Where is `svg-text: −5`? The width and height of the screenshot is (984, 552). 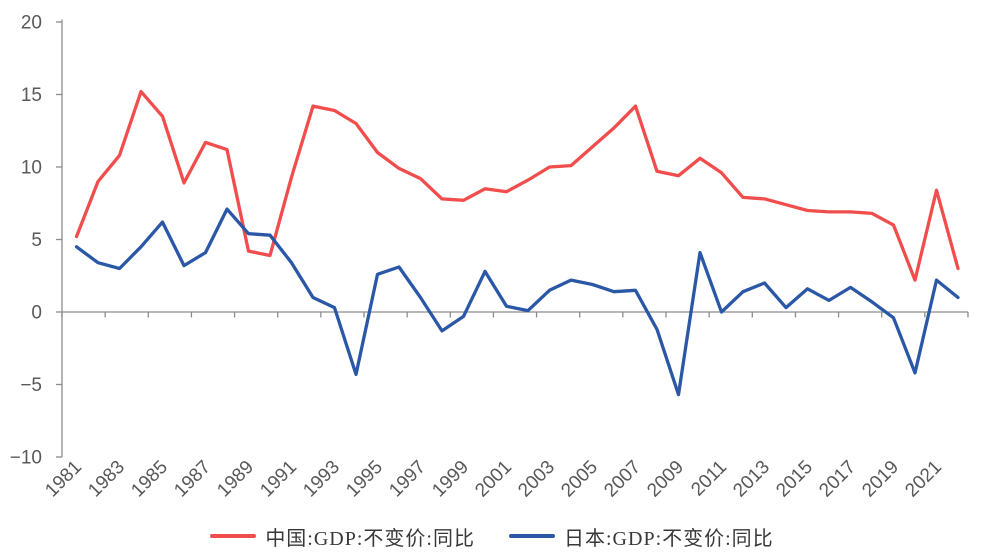 svg-text: −5 is located at coordinates (31, 385).